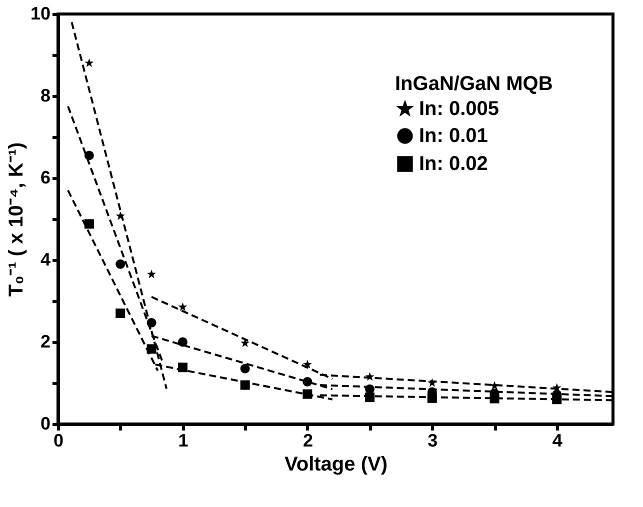 This screenshot has height=507, width=643. I want to click on y-tick-label: 8, so click(45, 96).